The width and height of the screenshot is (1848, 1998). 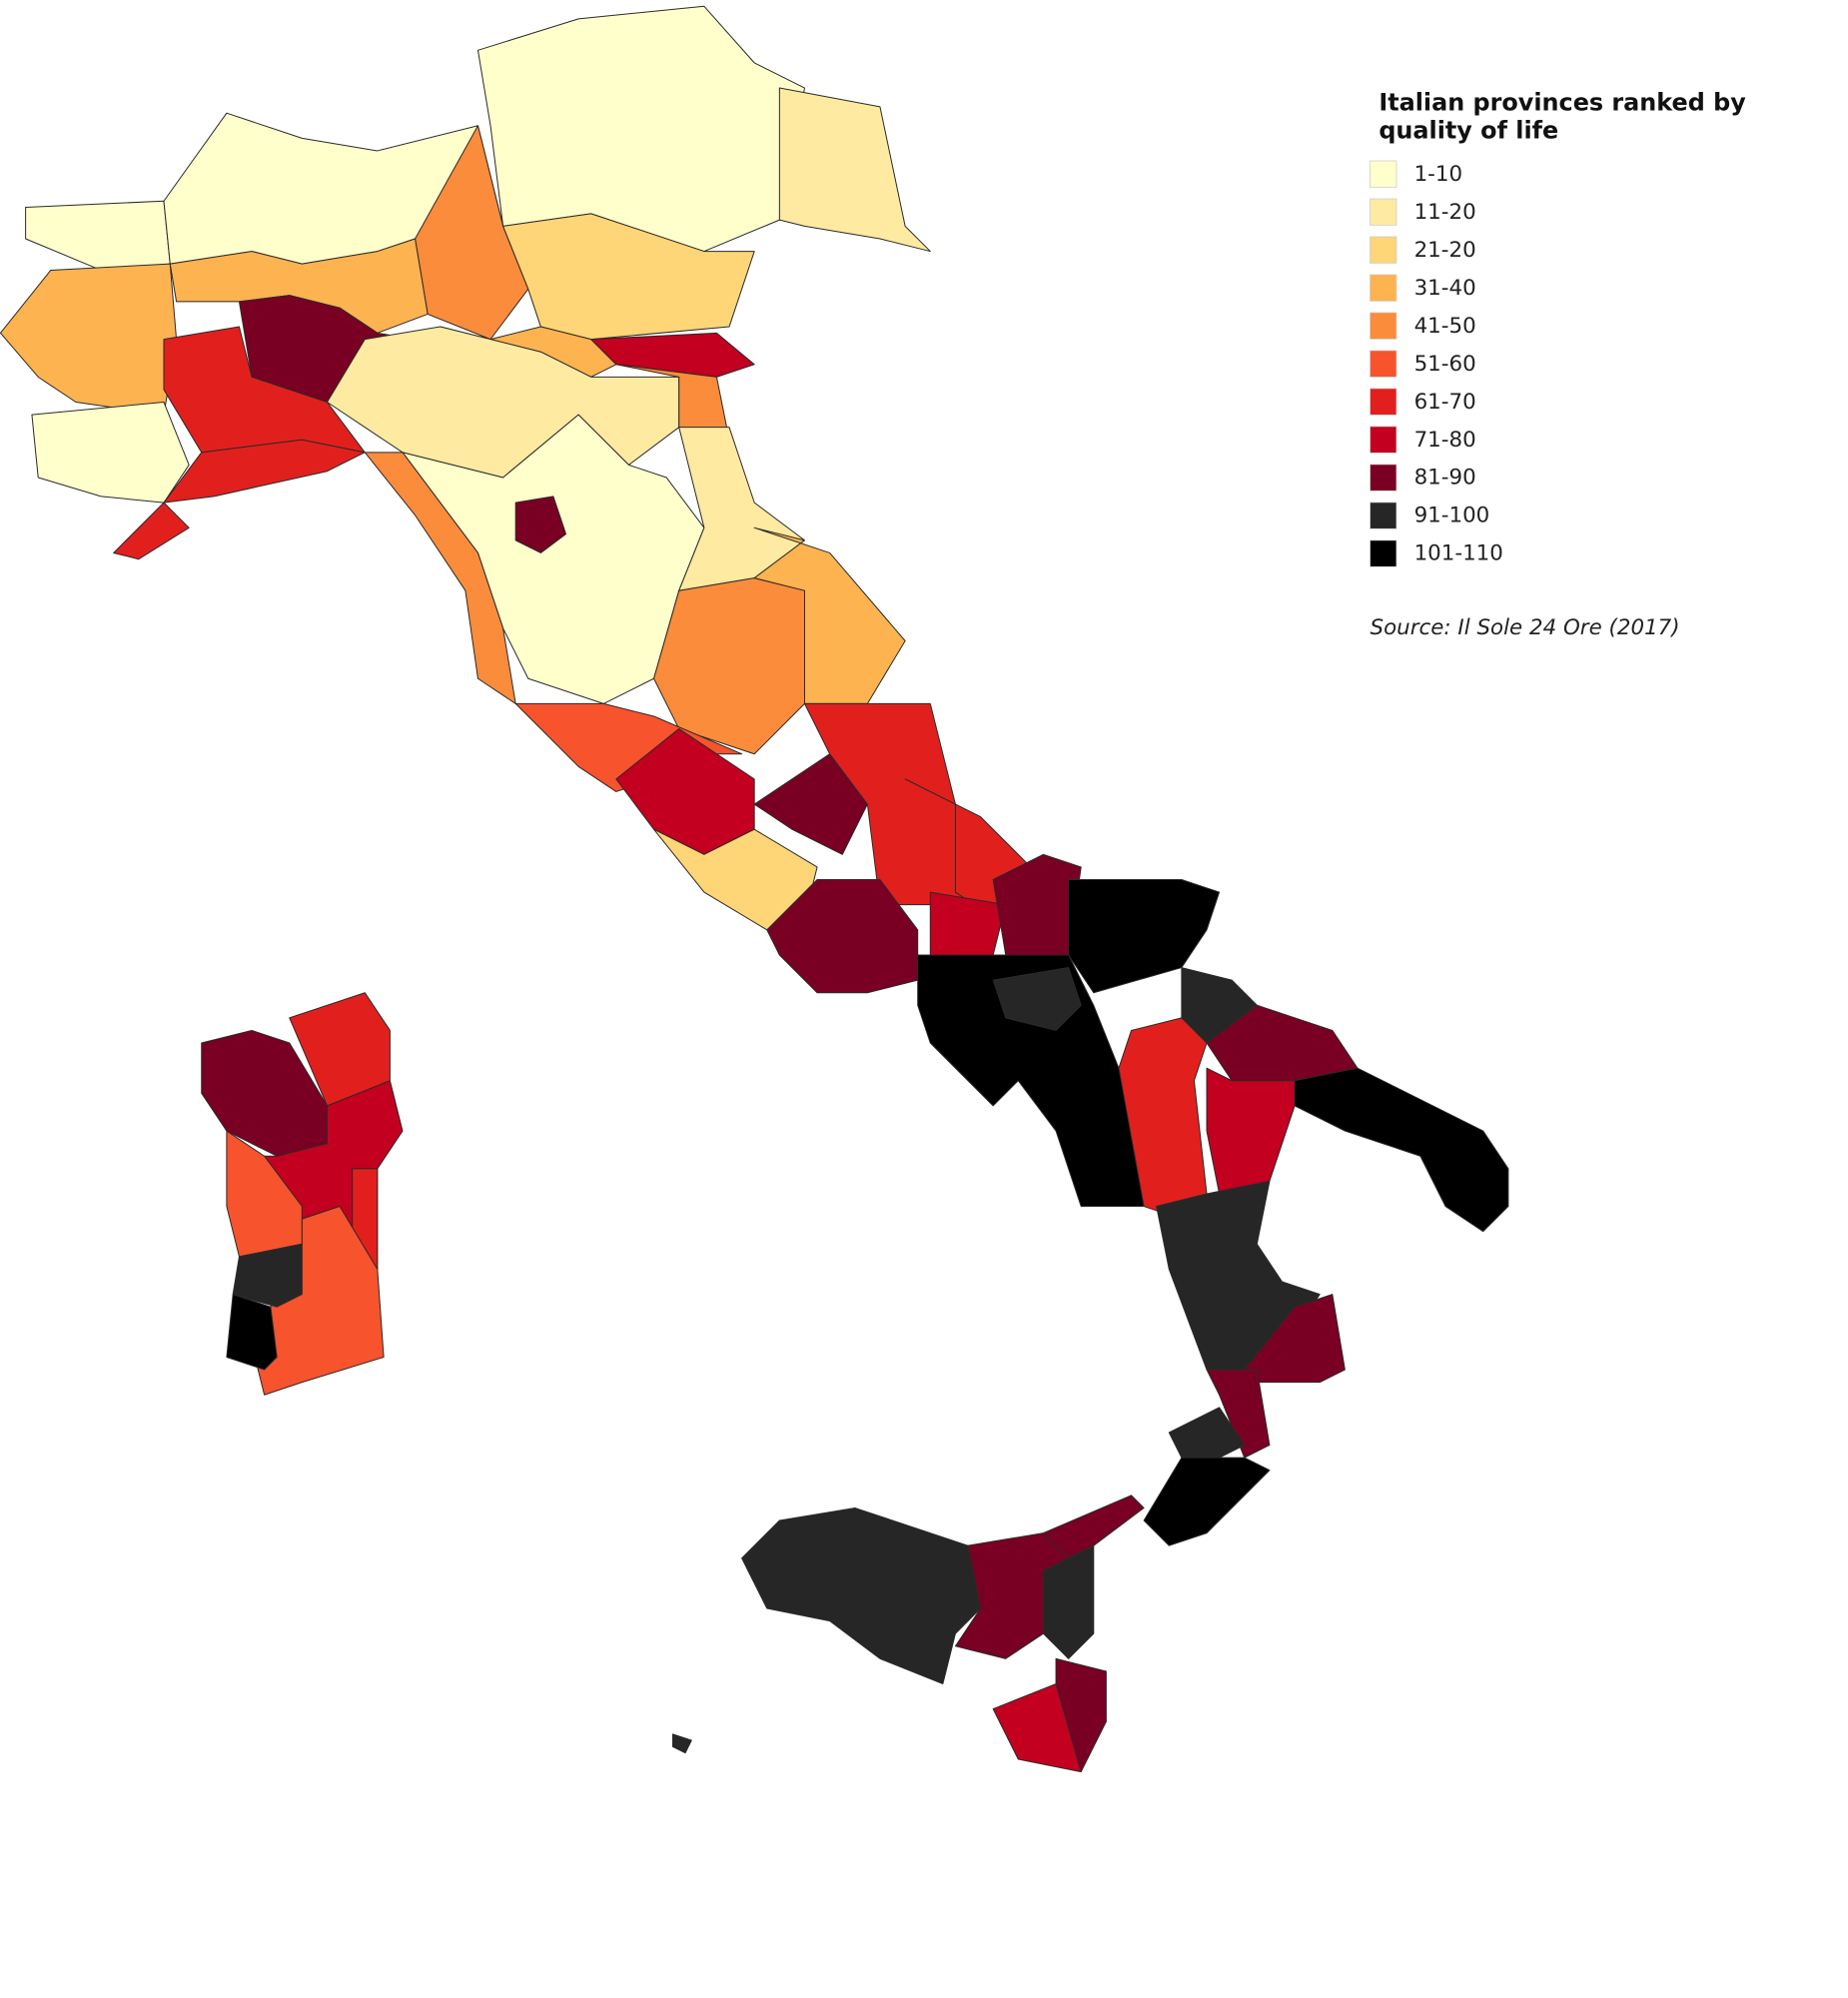 I want to click on legend-label: 81-90, so click(x=1445, y=478).